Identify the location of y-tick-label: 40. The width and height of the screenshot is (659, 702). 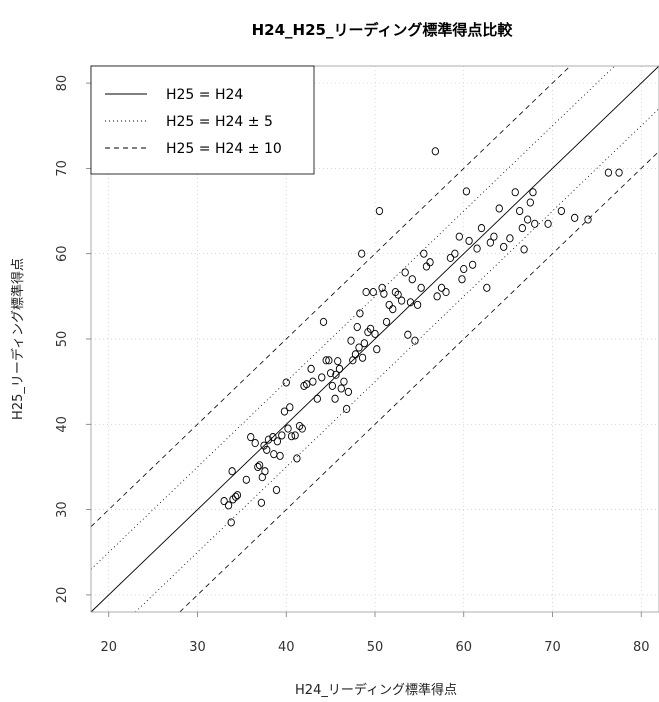
(62, 424).